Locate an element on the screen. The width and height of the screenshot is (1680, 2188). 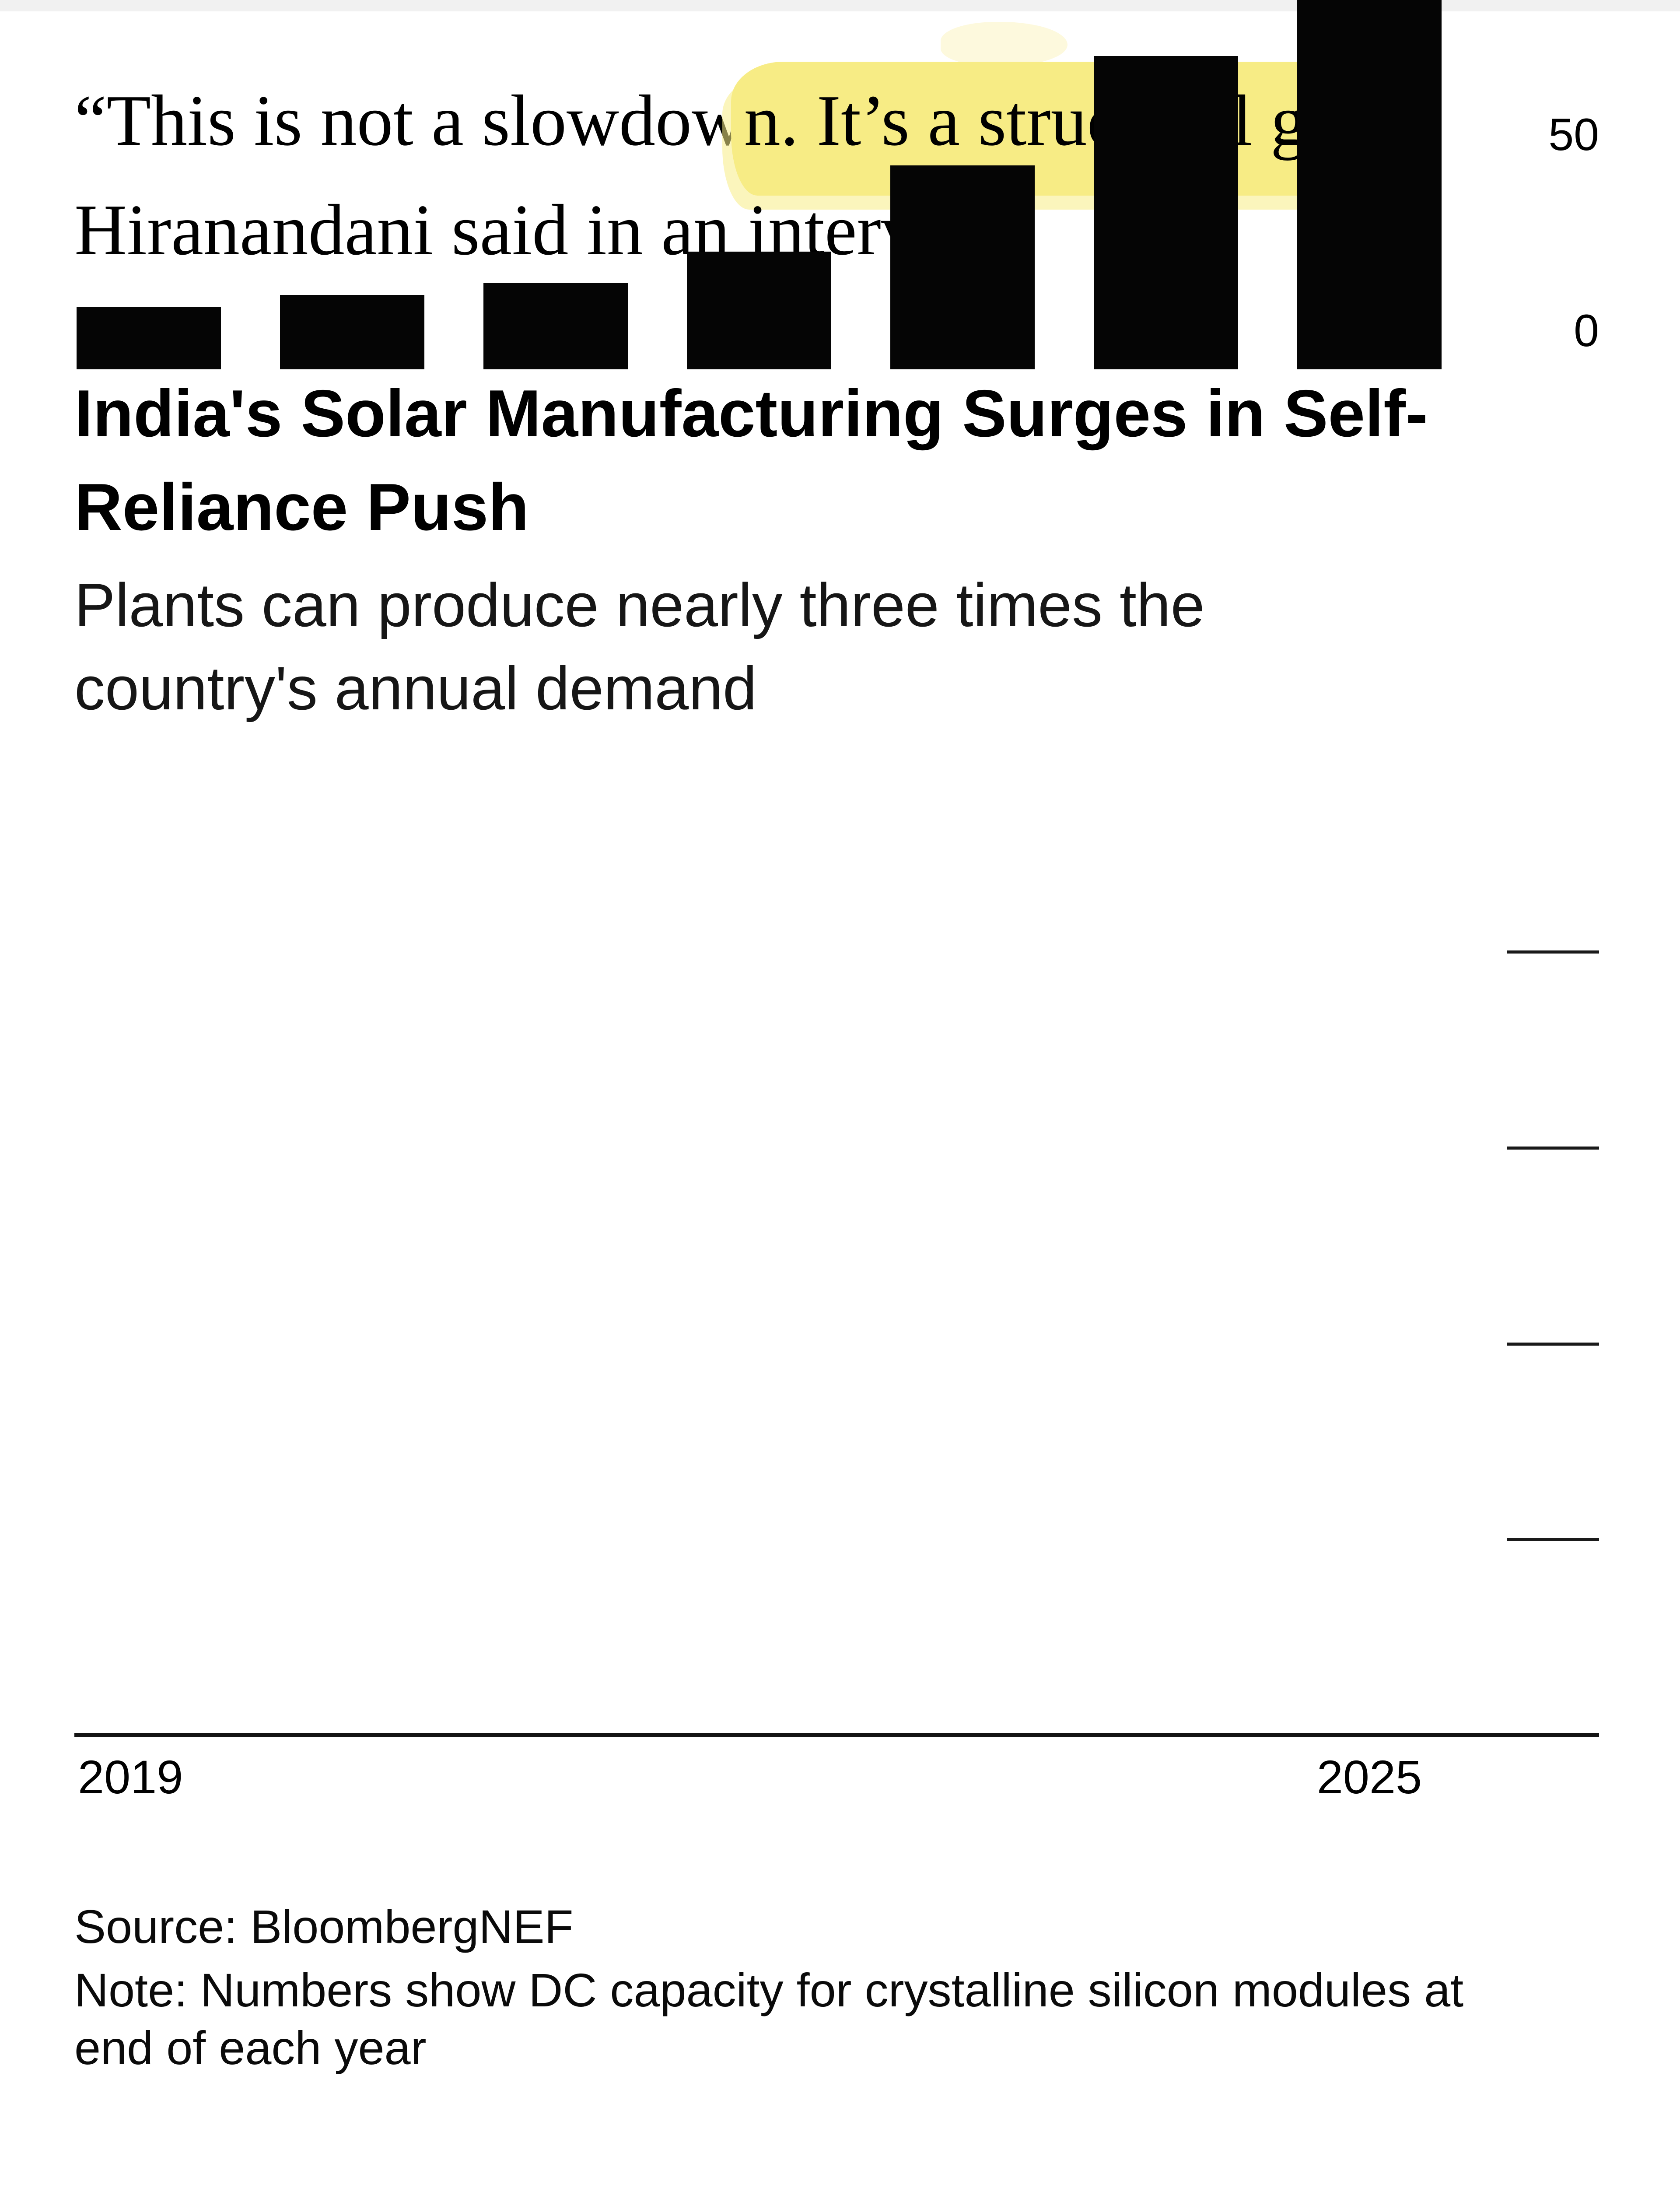
highlight-smudge is located at coordinates (1004, 44).